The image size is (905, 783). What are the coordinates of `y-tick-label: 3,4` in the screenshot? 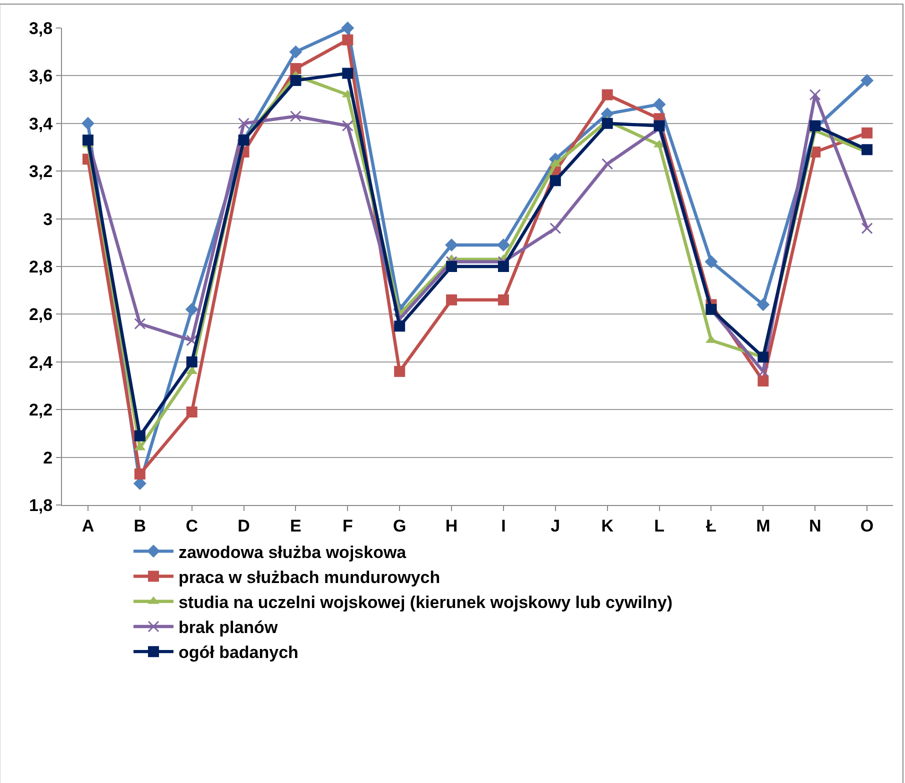 It's located at (41, 124).